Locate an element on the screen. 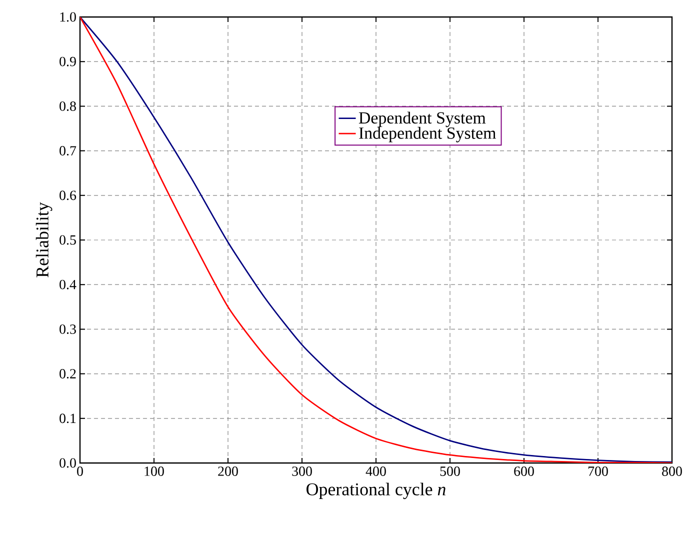  y-tick-label: 1.0 is located at coordinates (68, 17).